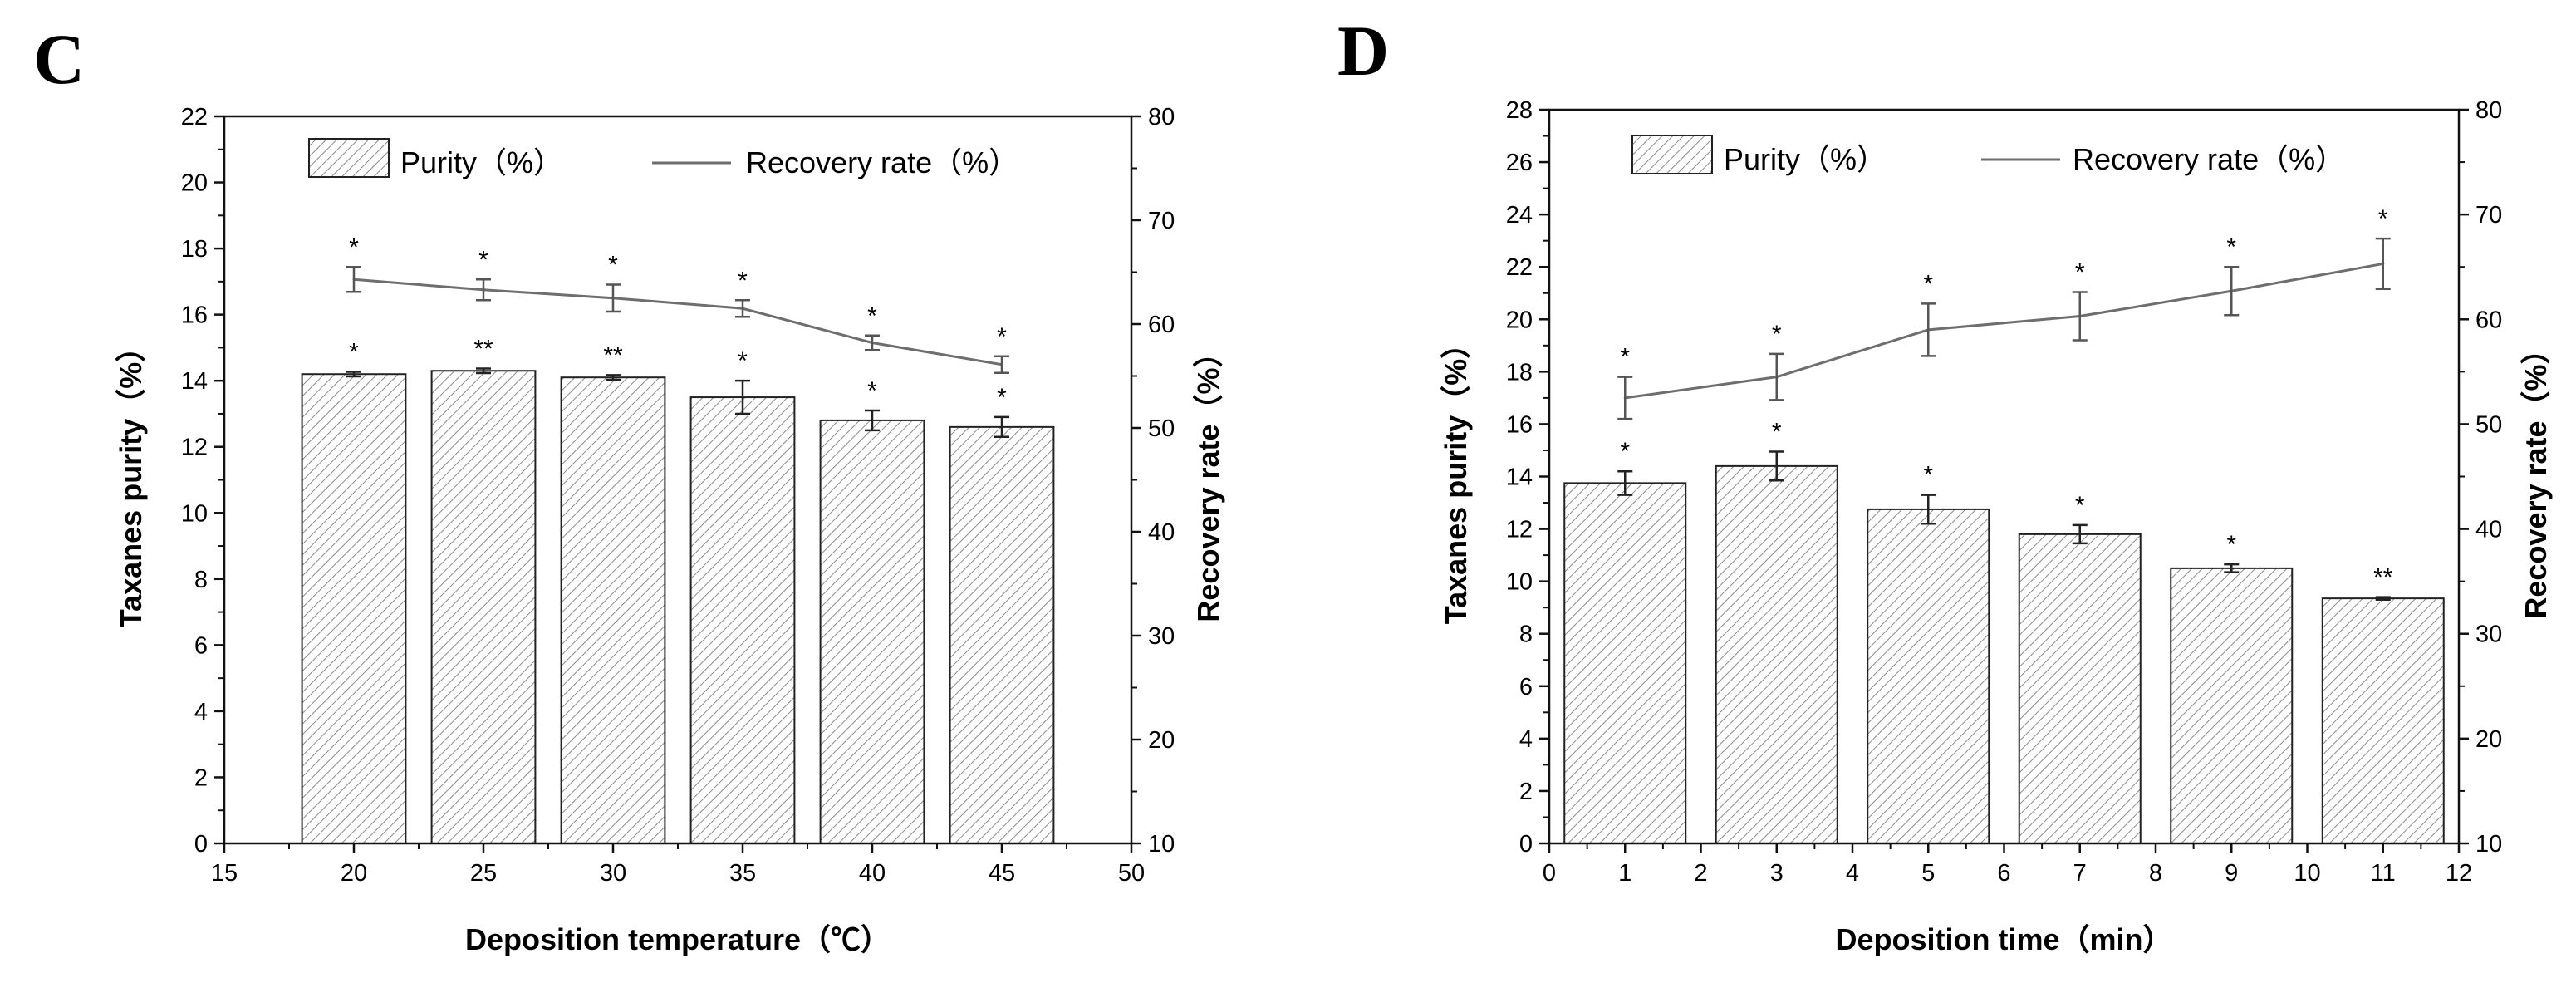 This screenshot has height=983, width=2576. What do you see at coordinates (1519, 163) in the screenshot?
I see `y-tick-label: 26` at bounding box center [1519, 163].